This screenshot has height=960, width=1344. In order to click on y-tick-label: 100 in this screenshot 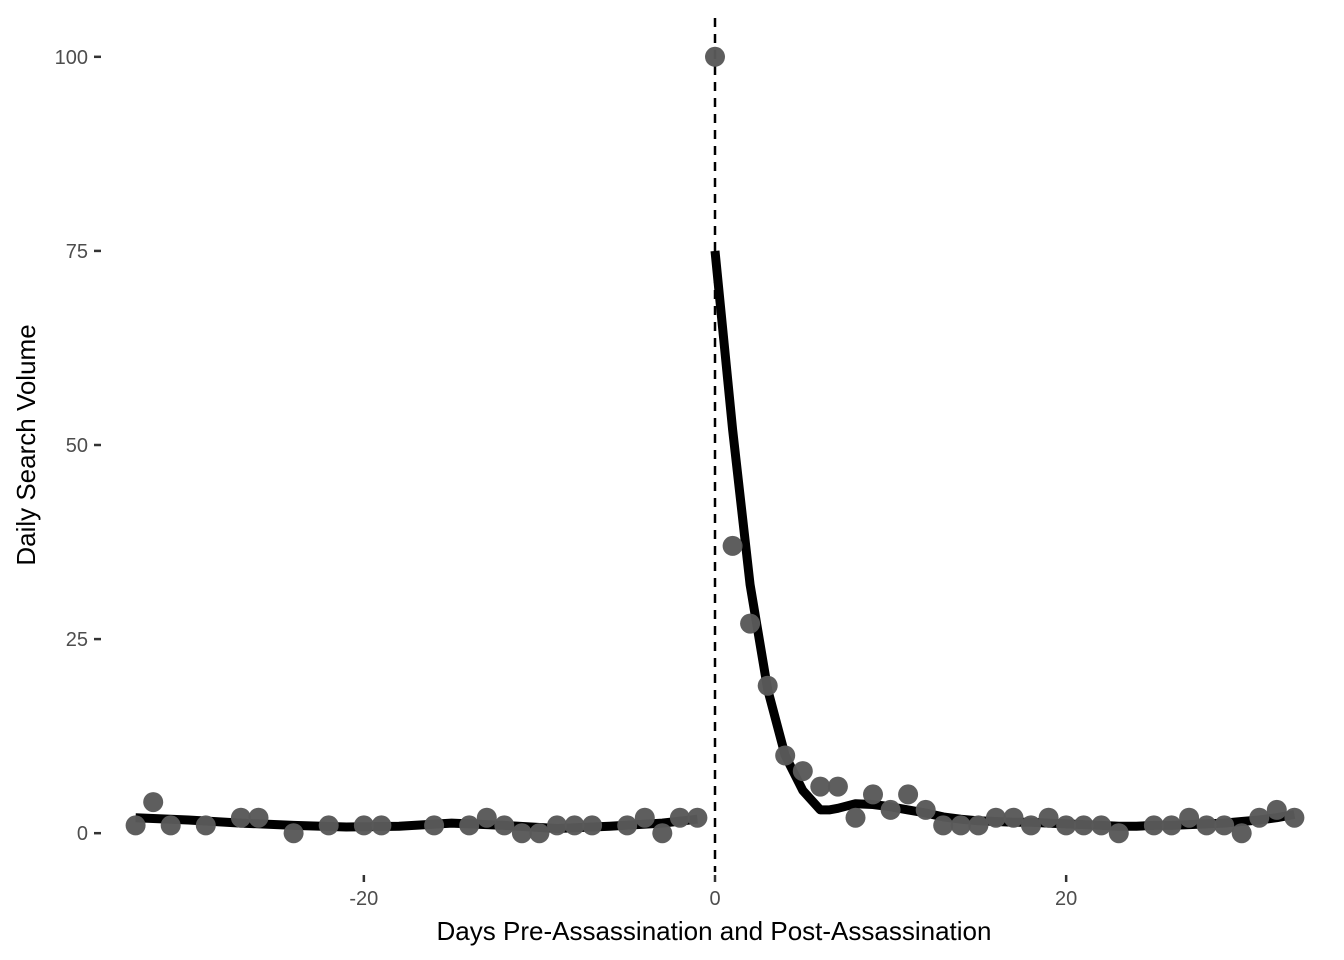, I will do `click(71, 58)`.